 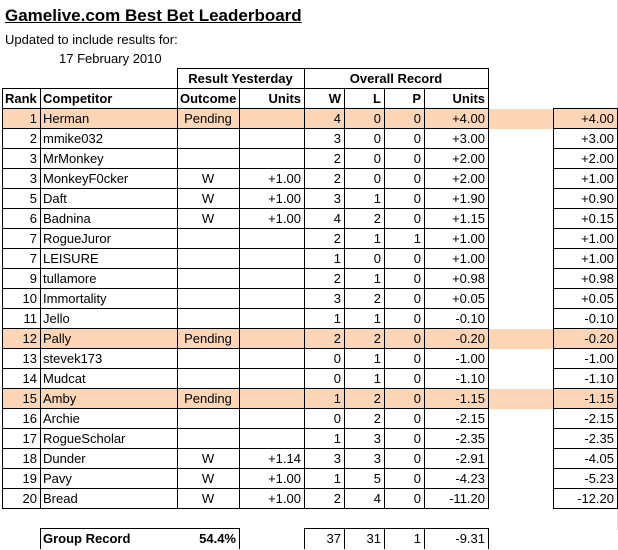 I want to click on table-cell-rank: 1, so click(x=33, y=118).